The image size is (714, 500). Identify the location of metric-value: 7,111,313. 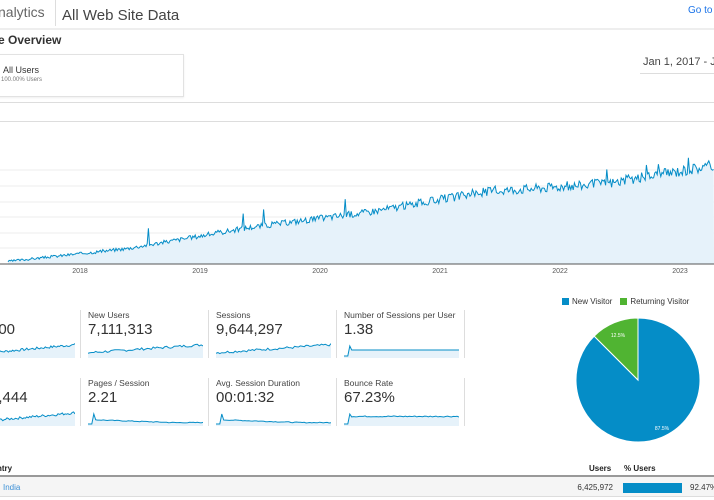
(120, 329).